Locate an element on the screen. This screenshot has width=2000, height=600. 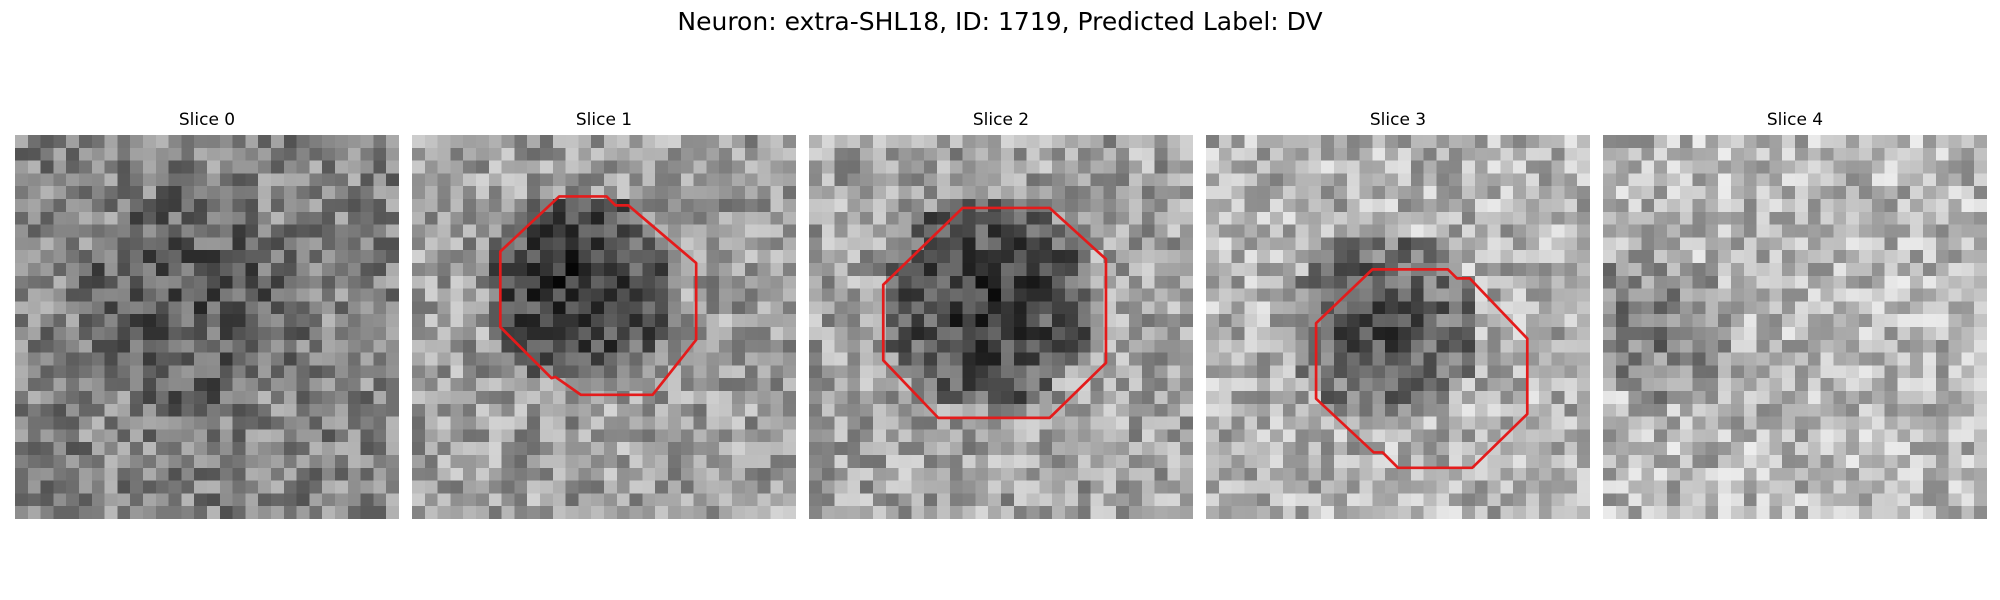
slice-4-image is located at coordinates (1795, 327).